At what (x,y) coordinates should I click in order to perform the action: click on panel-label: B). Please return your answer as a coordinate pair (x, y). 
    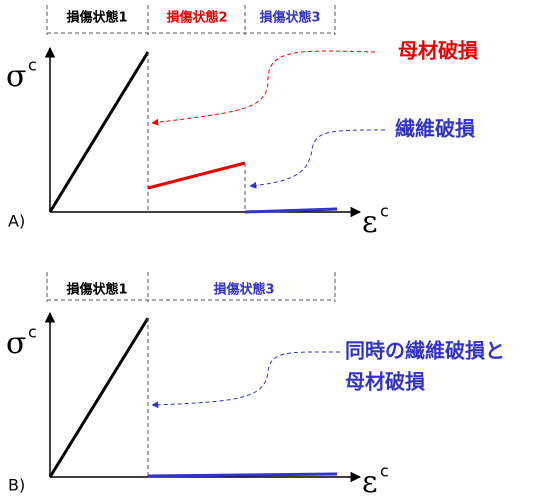
    Looking at the image, I should click on (16, 485).